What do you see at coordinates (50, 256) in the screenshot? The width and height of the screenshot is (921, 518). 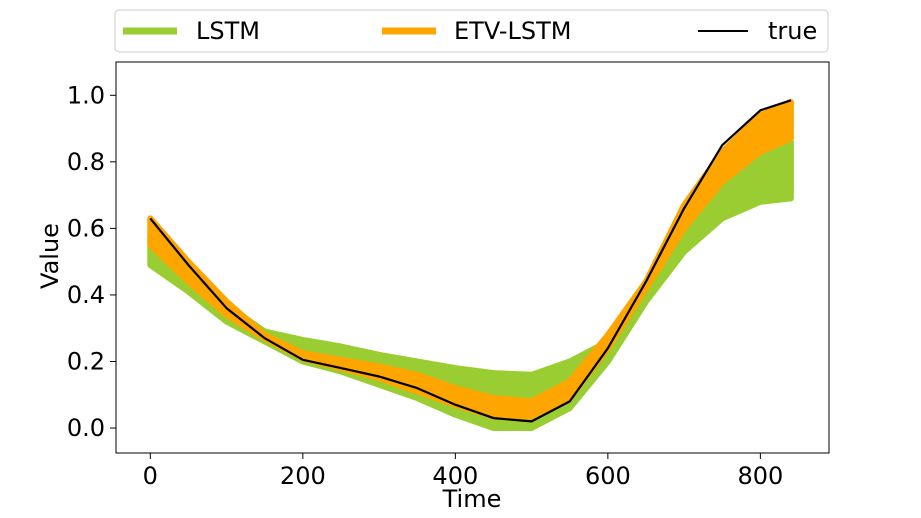 I see `y-axis-label: Value` at bounding box center [50, 256].